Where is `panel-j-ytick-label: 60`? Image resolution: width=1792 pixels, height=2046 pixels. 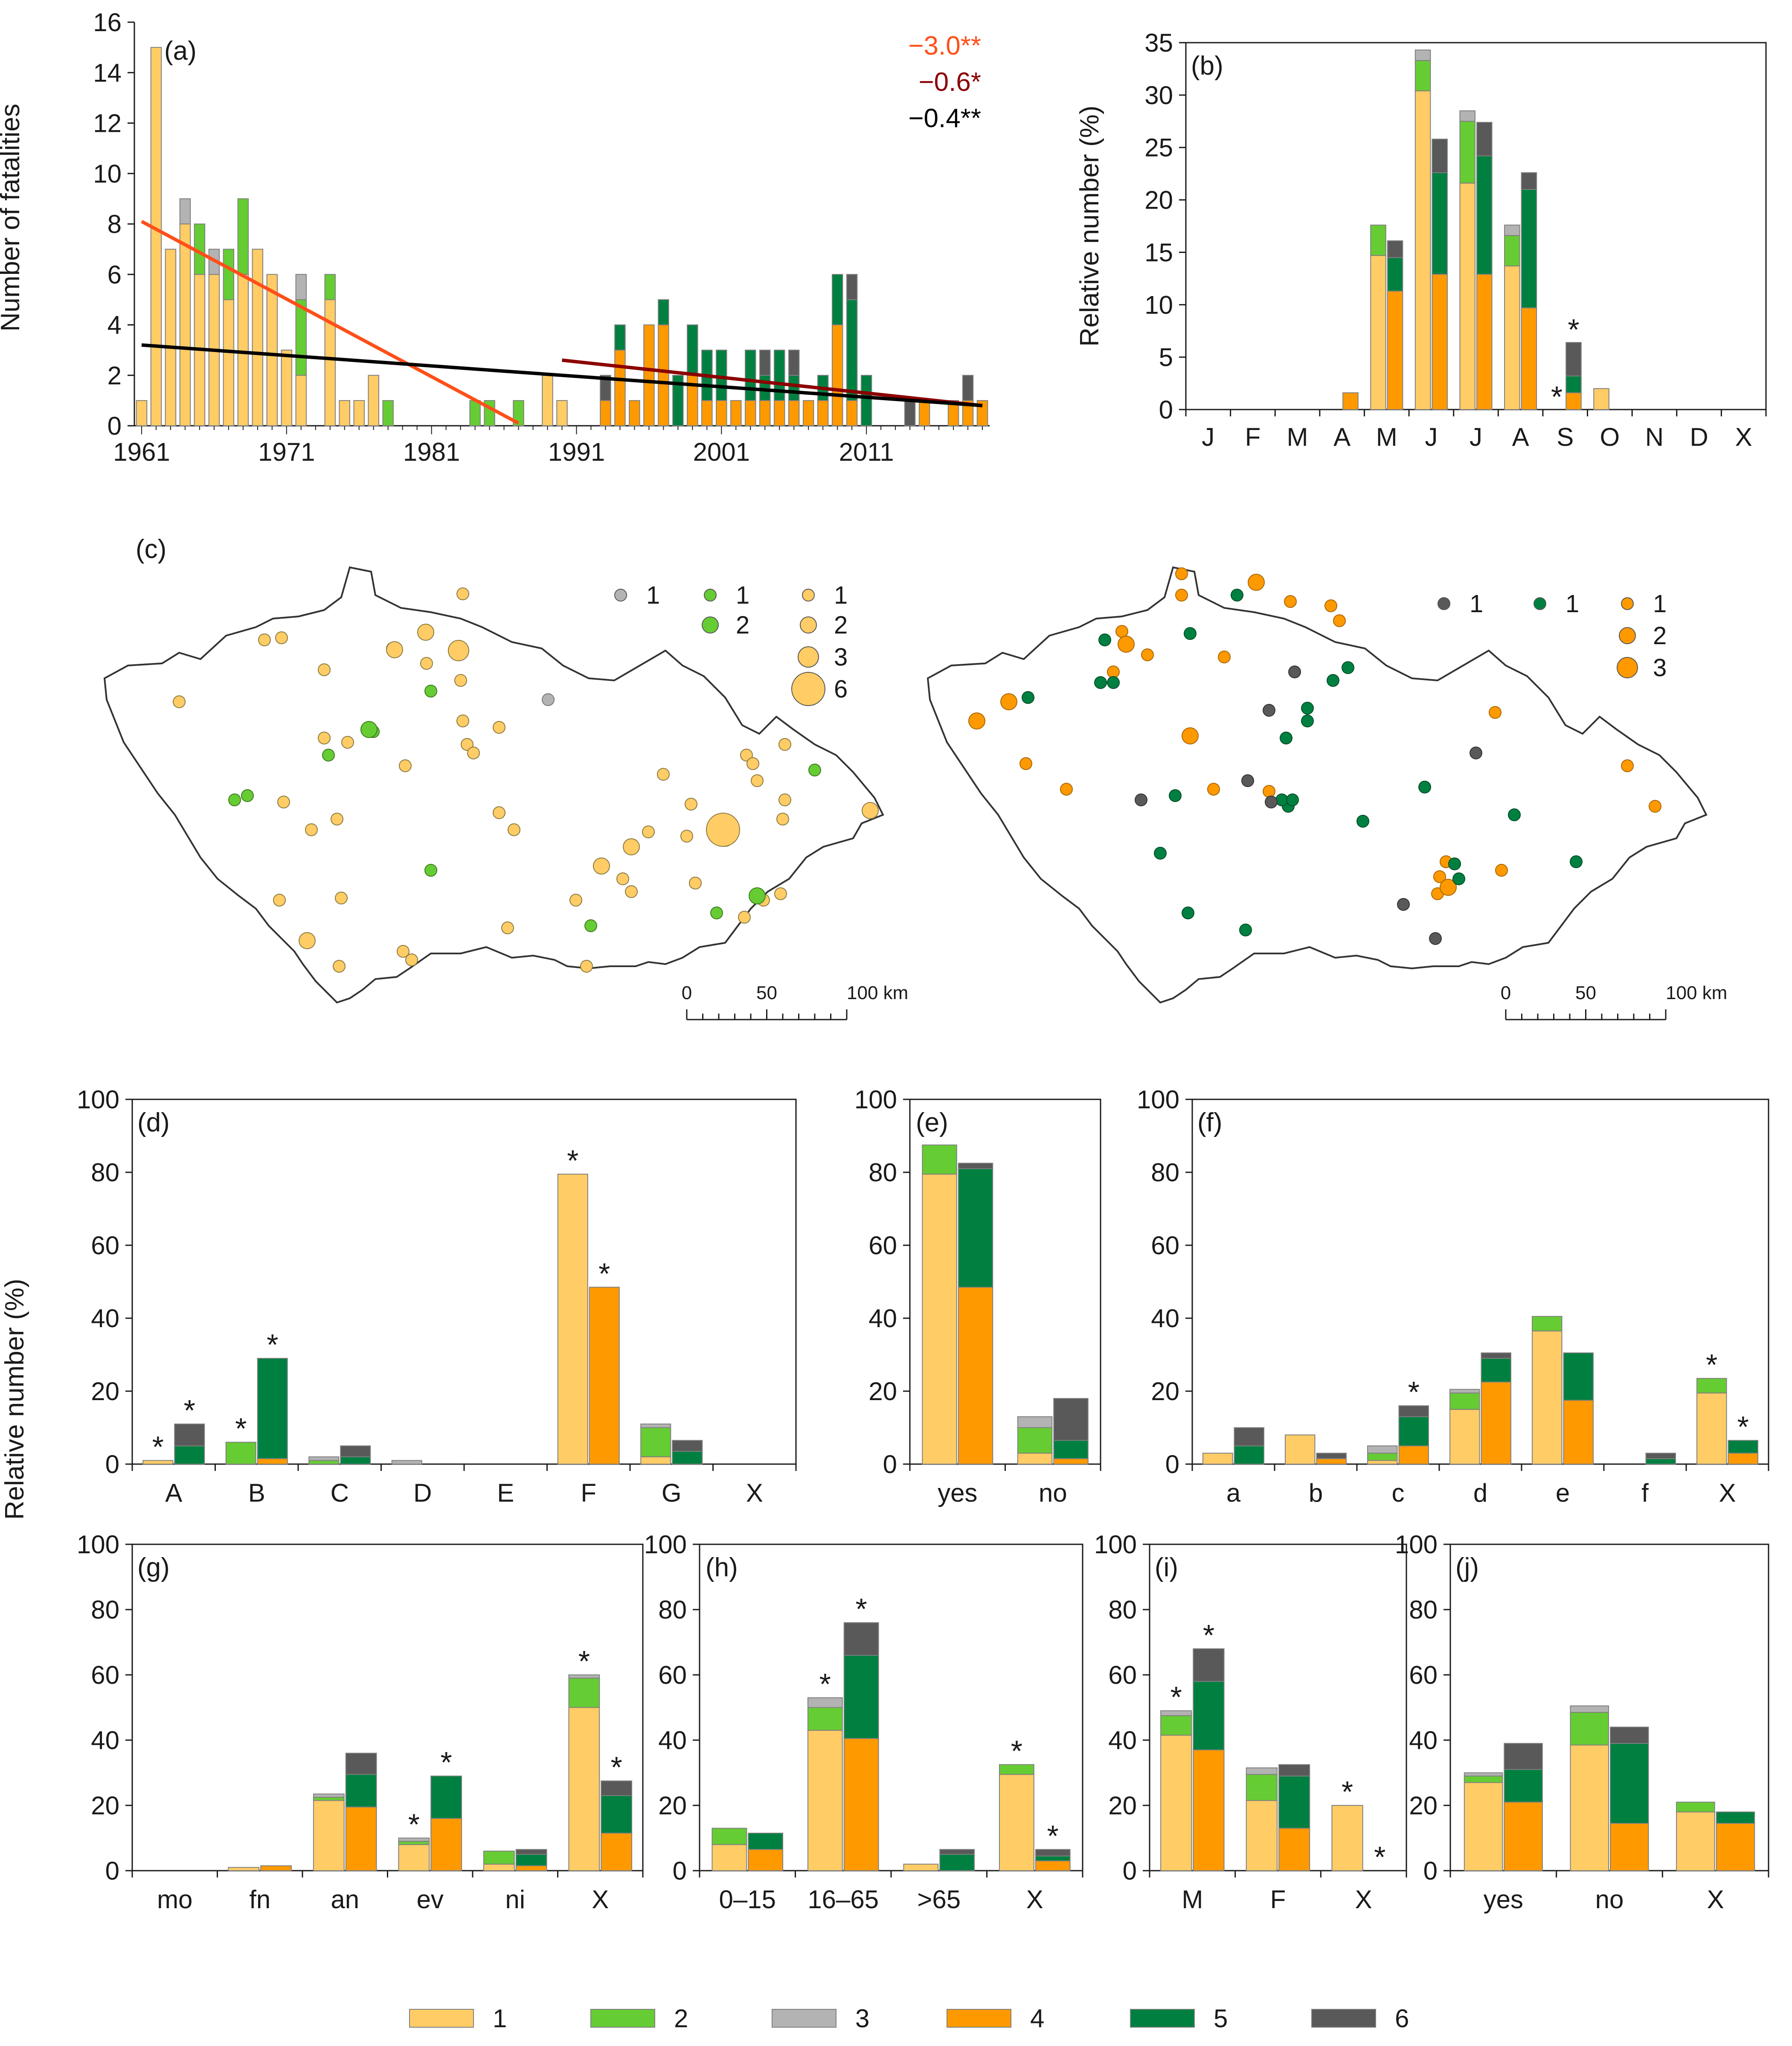
panel-j-ytick-label: 60 is located at coordinates (1423, 1675).